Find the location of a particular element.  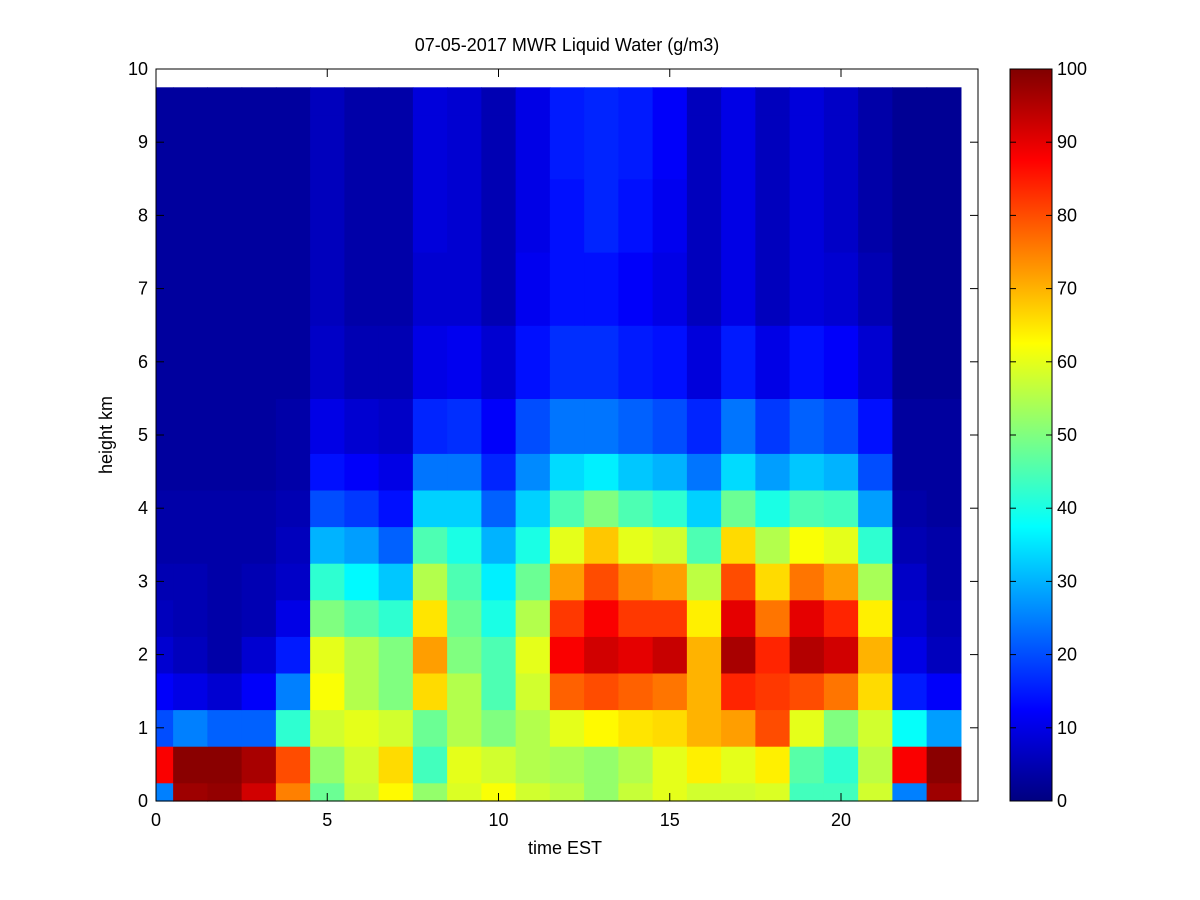

colorbar-tick-label: 40 is located at coordinates (1067, 508).